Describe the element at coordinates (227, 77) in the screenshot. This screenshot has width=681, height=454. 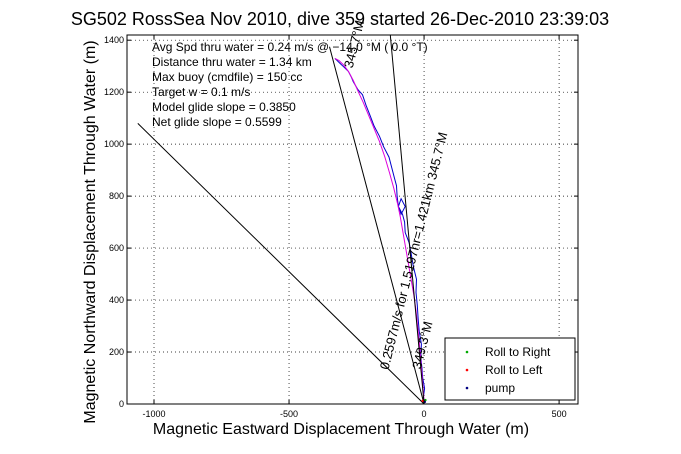
I see `stats-line: Max buoy (cmdfile) = 150 cc` at that location.